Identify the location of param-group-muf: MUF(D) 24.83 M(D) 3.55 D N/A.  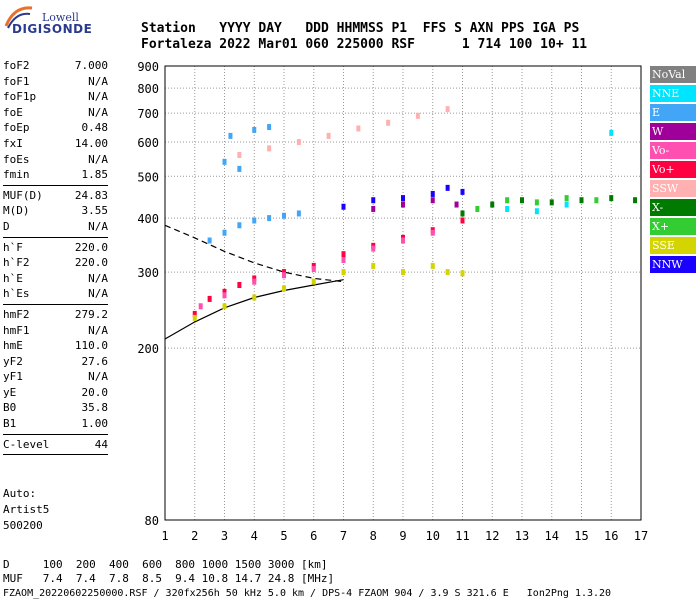
(55, 211).